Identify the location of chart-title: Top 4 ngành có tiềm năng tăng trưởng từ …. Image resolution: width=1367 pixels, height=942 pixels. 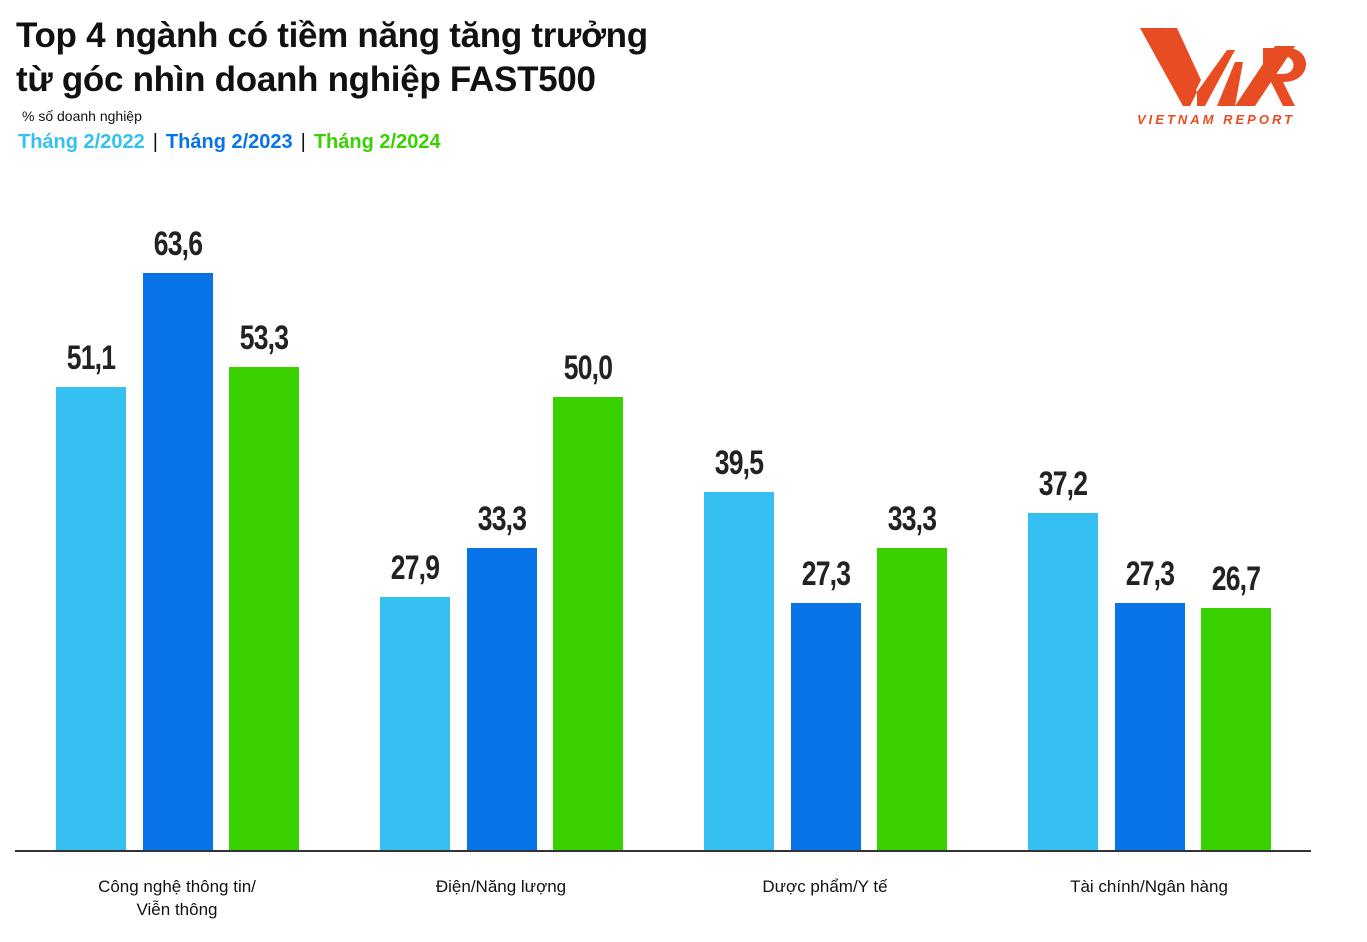
(332, 58).